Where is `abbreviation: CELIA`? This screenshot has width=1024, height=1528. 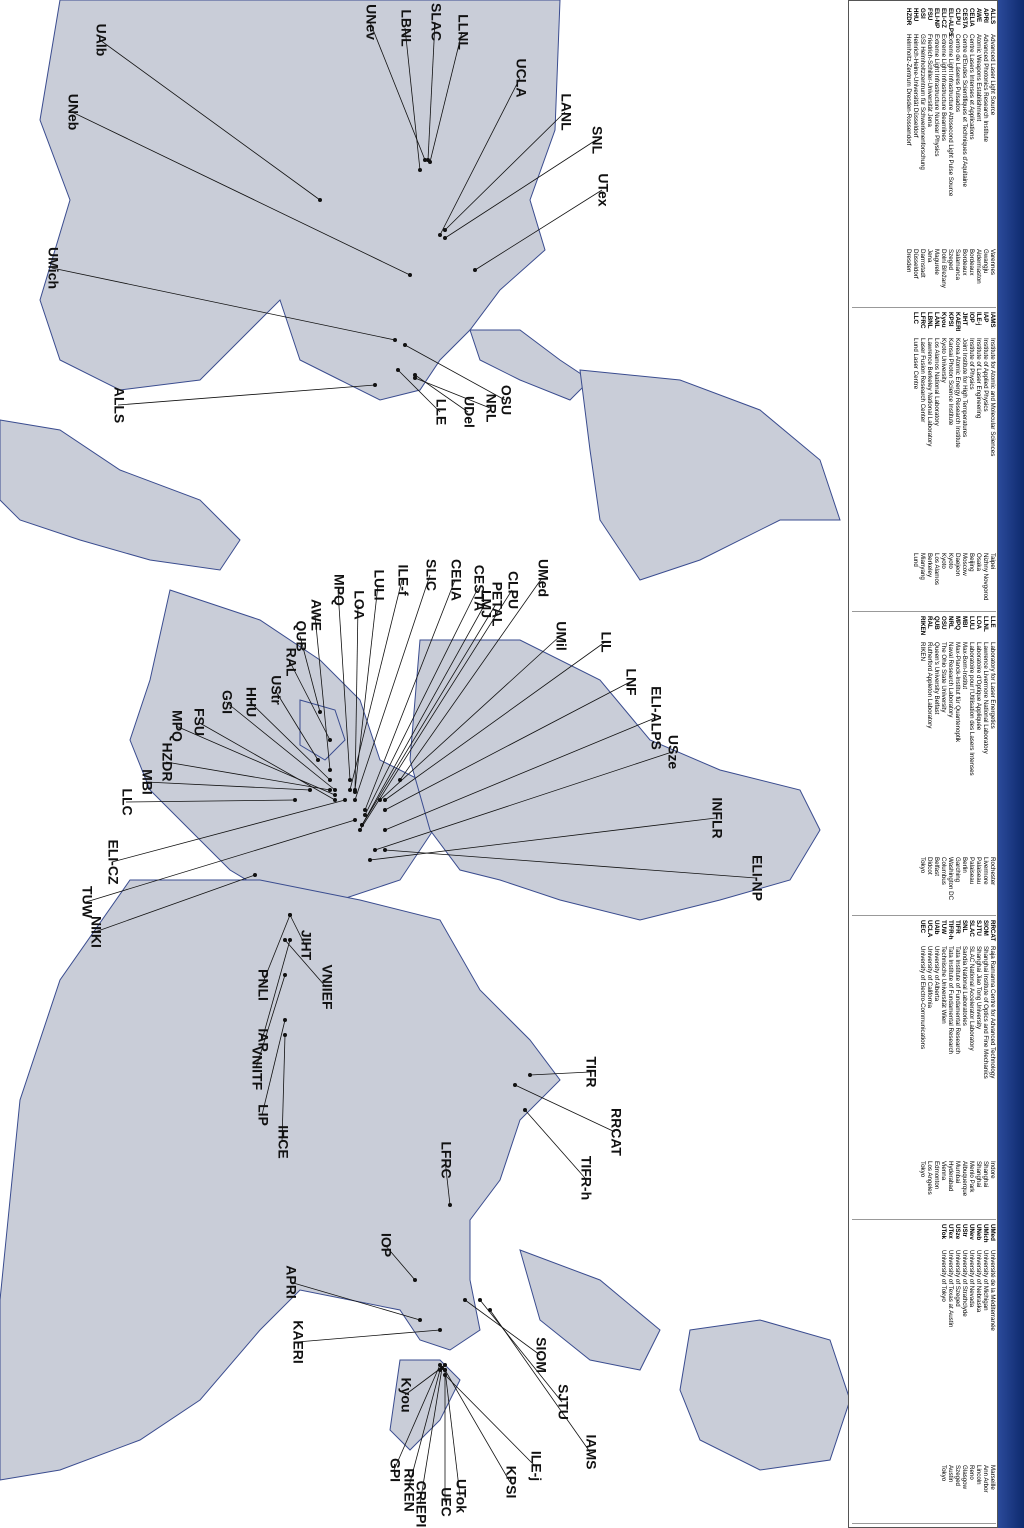 abbreviation: CELIA is located at coordinates (971, 17).